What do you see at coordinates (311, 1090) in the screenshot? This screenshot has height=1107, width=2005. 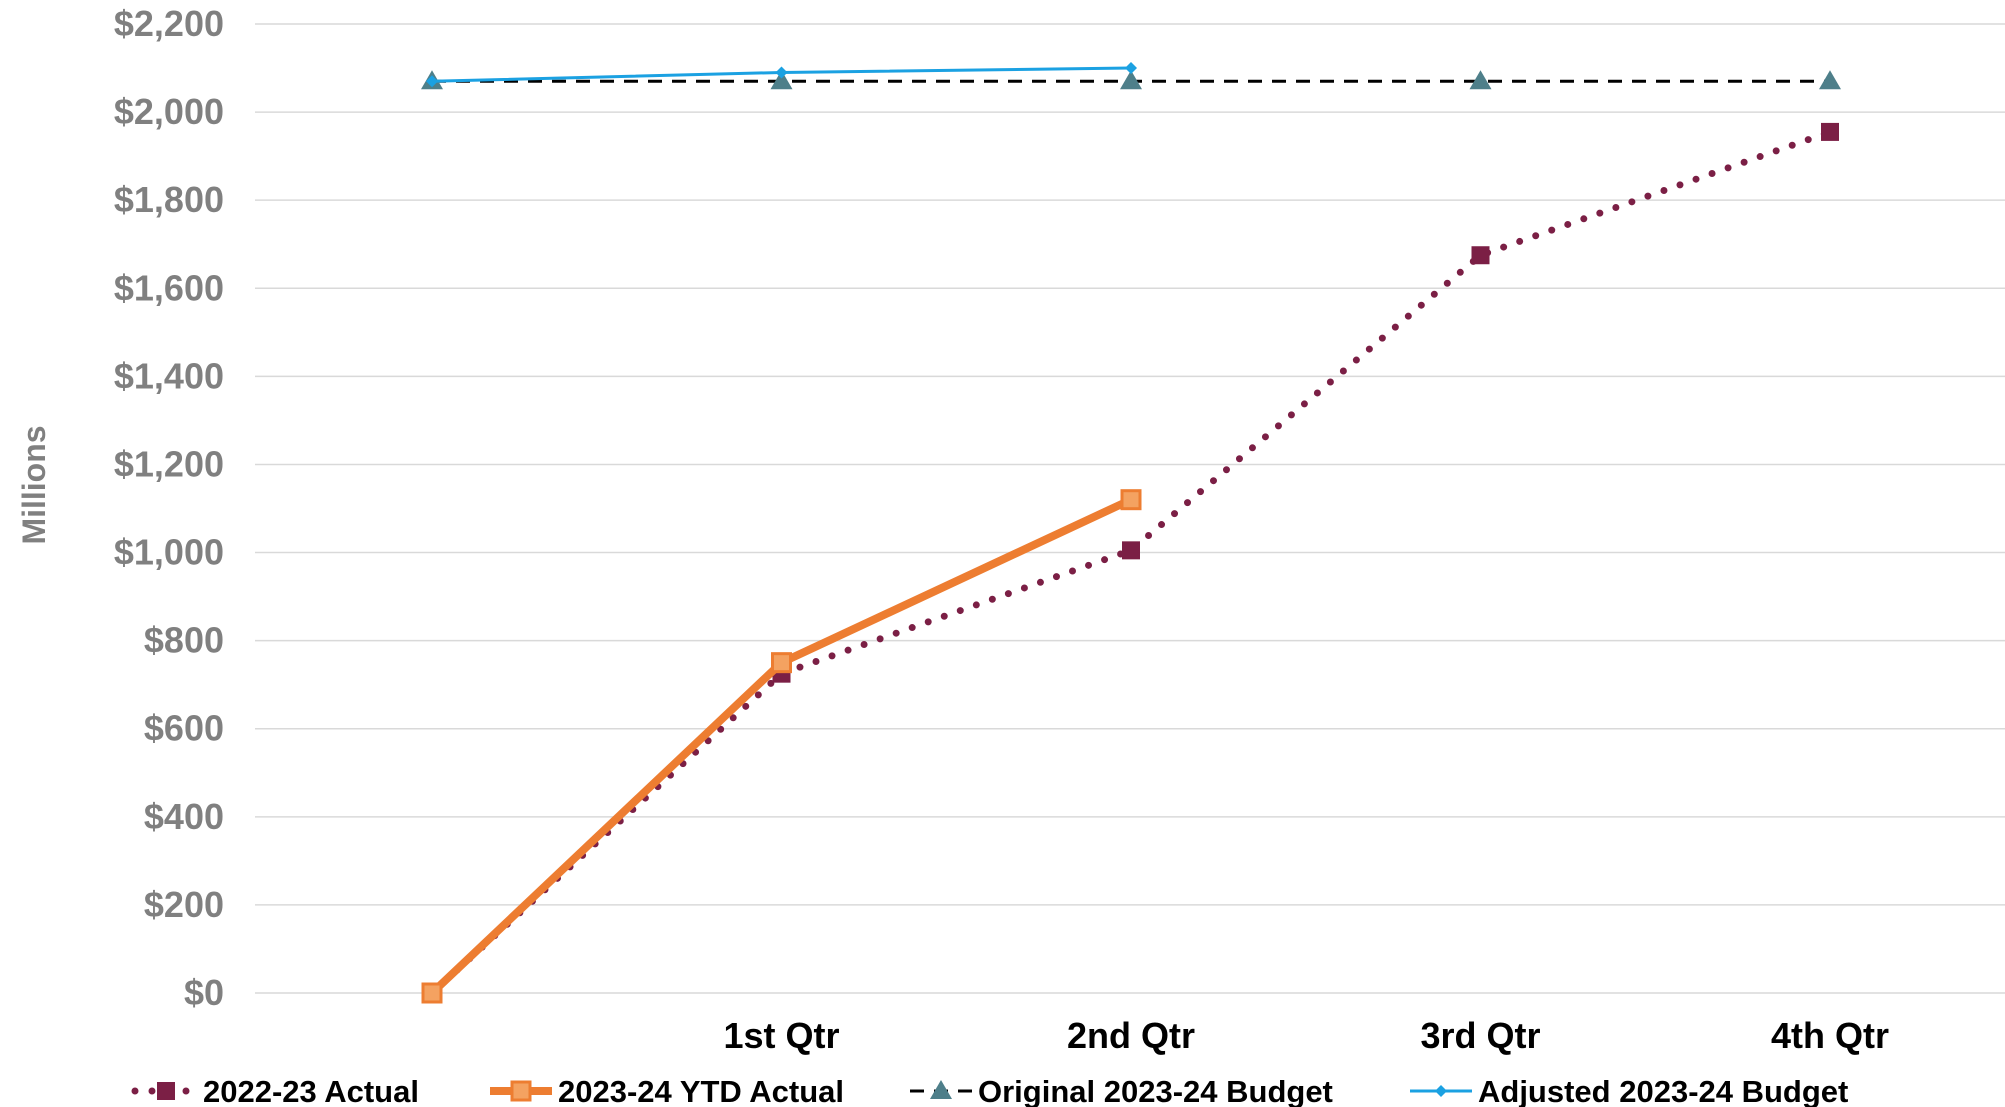 I see `legend-label: 2022-23 Actual` at bounding box center [311, 1090].